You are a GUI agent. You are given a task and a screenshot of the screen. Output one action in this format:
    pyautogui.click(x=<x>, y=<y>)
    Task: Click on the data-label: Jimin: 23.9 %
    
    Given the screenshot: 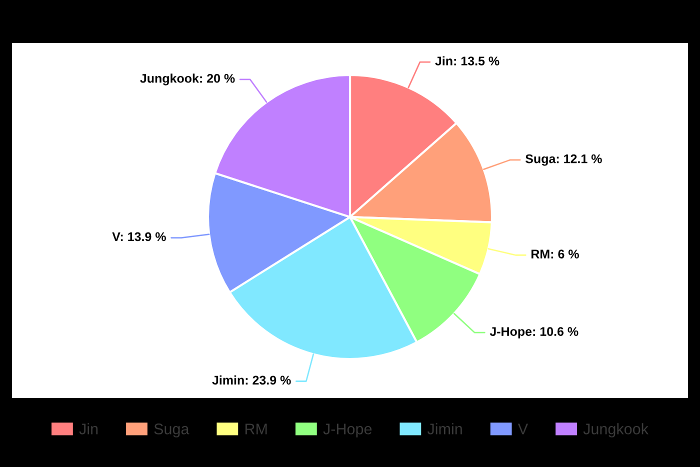 What is the action you would take?
    pyautogui.click(x=251, y=380)
    